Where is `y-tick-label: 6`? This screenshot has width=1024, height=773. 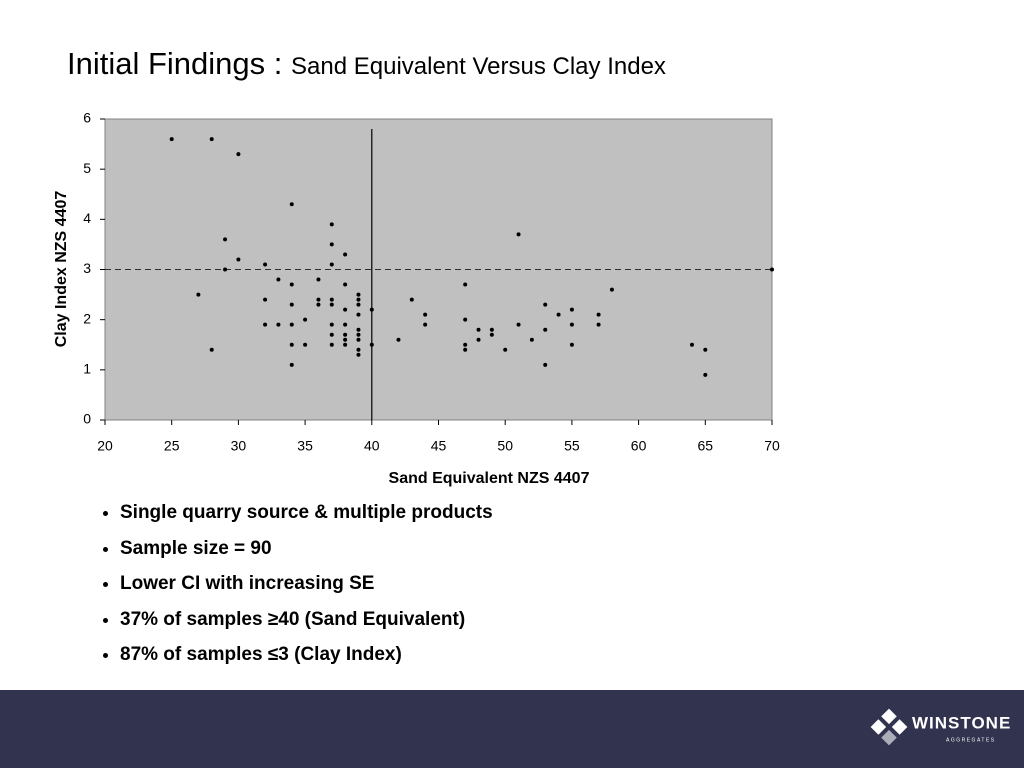
y-tick-label: 6 is located at coordinates (87, 118).